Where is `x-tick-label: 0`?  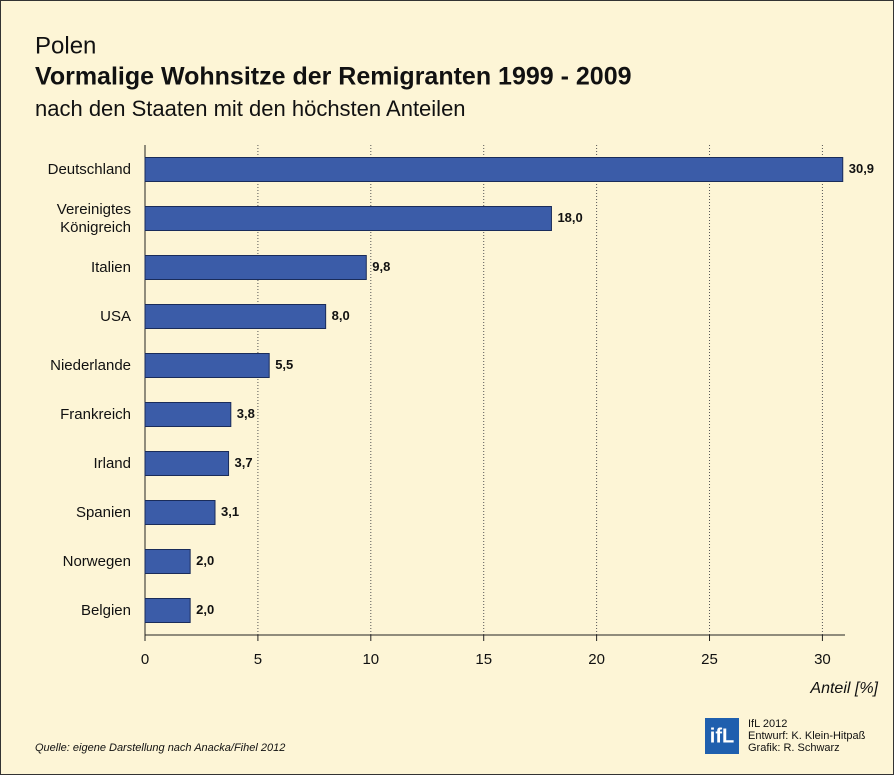 x-tick-label: 0 is located at coordinates (145, 659).